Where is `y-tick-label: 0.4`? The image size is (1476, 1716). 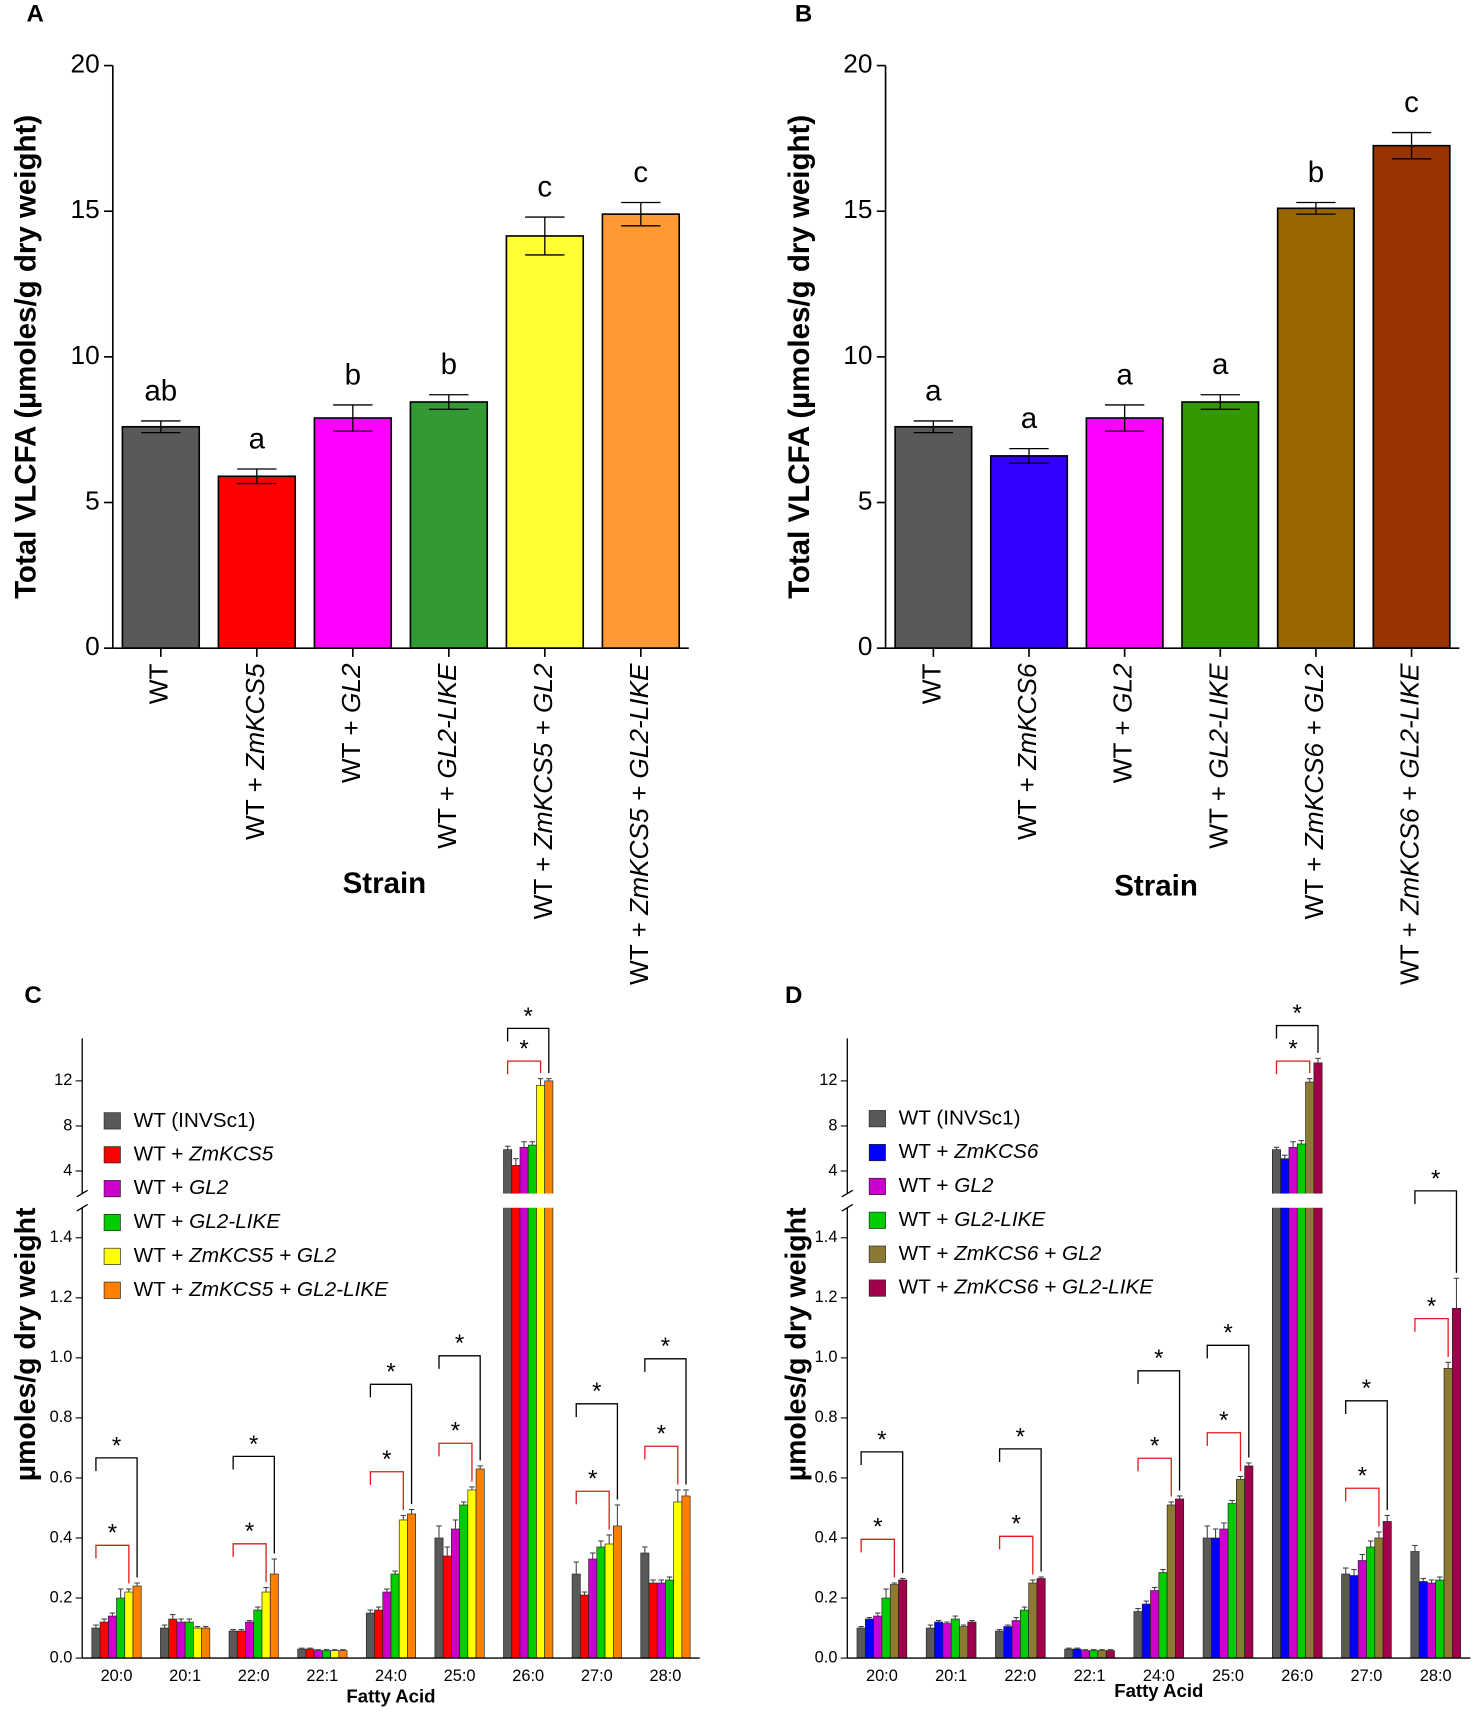 y-tick-label: 0.4 is located at coordinates (826, 1537).